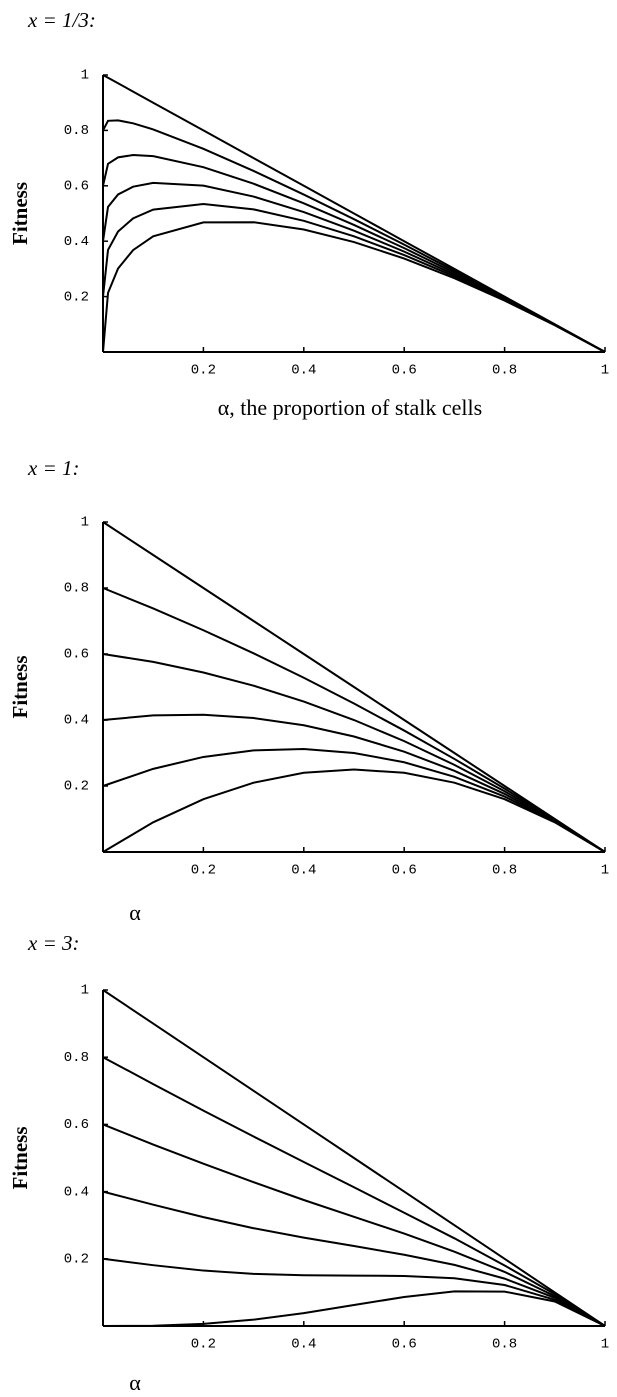 The width and height of the screenshot is (617, 1397). Describe the element at coordinates (53, 943) in the screenshot. I see `chart-title: x = 3:` at that location.